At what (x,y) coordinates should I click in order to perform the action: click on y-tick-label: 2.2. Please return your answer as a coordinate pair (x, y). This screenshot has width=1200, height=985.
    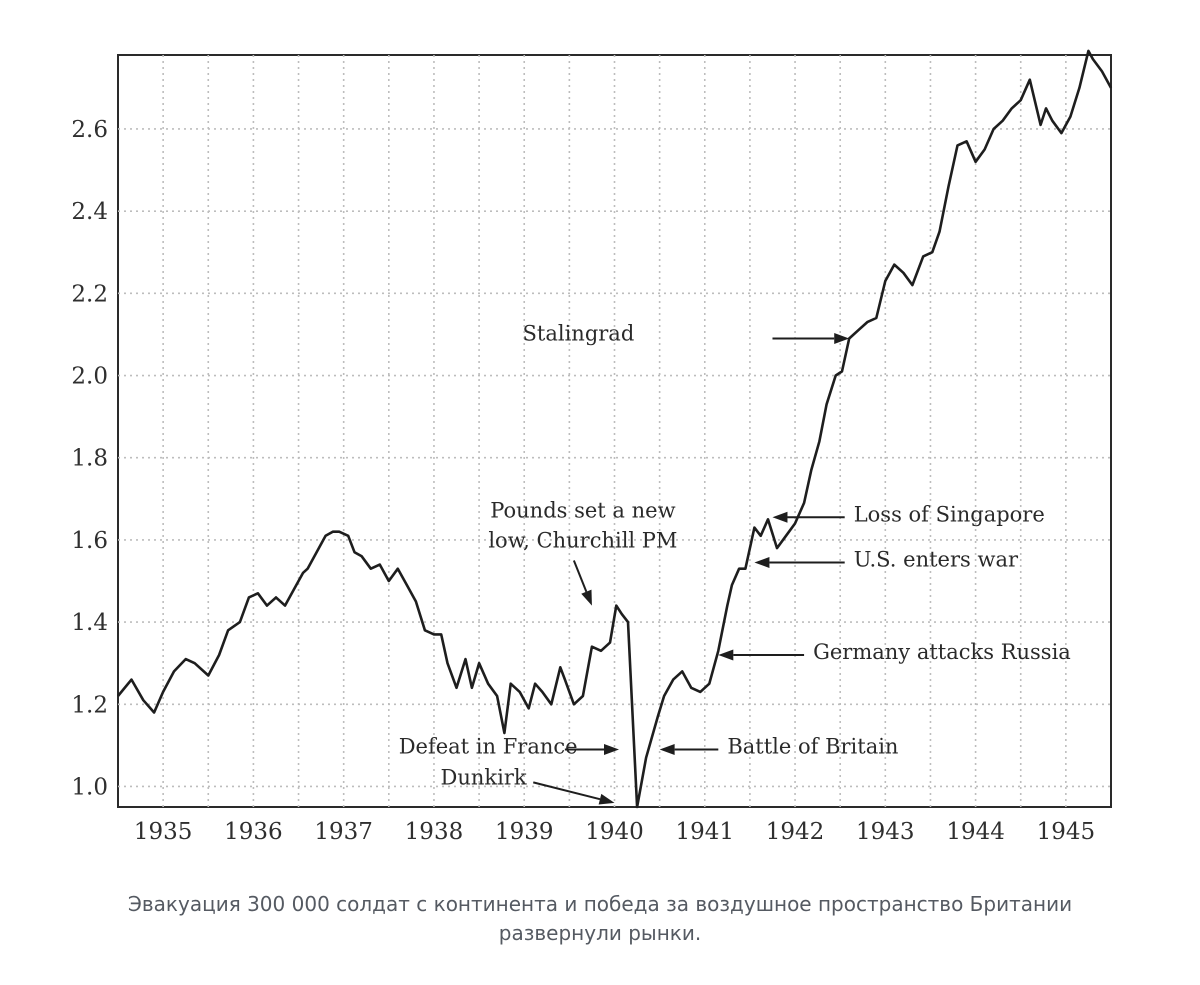
    Looking at the image, I should click on (89, 294).